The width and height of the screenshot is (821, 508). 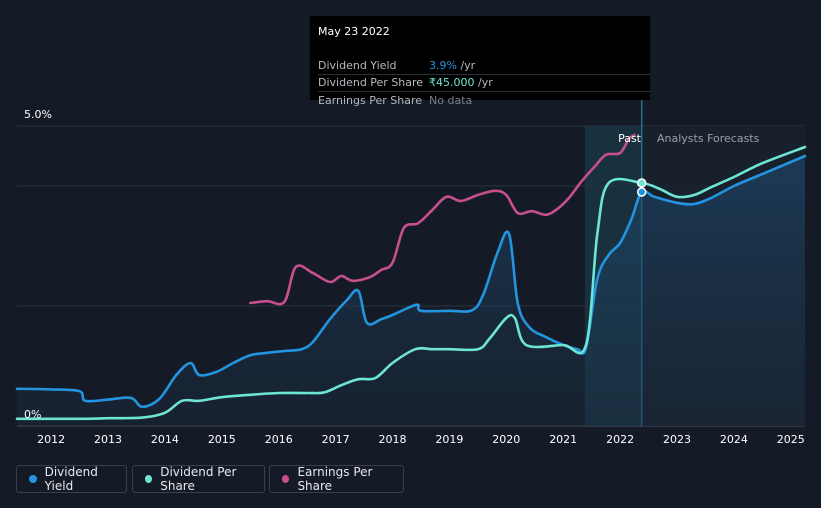 I want to click on legend-label: Dividend Yield, so click(x=71, y=479).